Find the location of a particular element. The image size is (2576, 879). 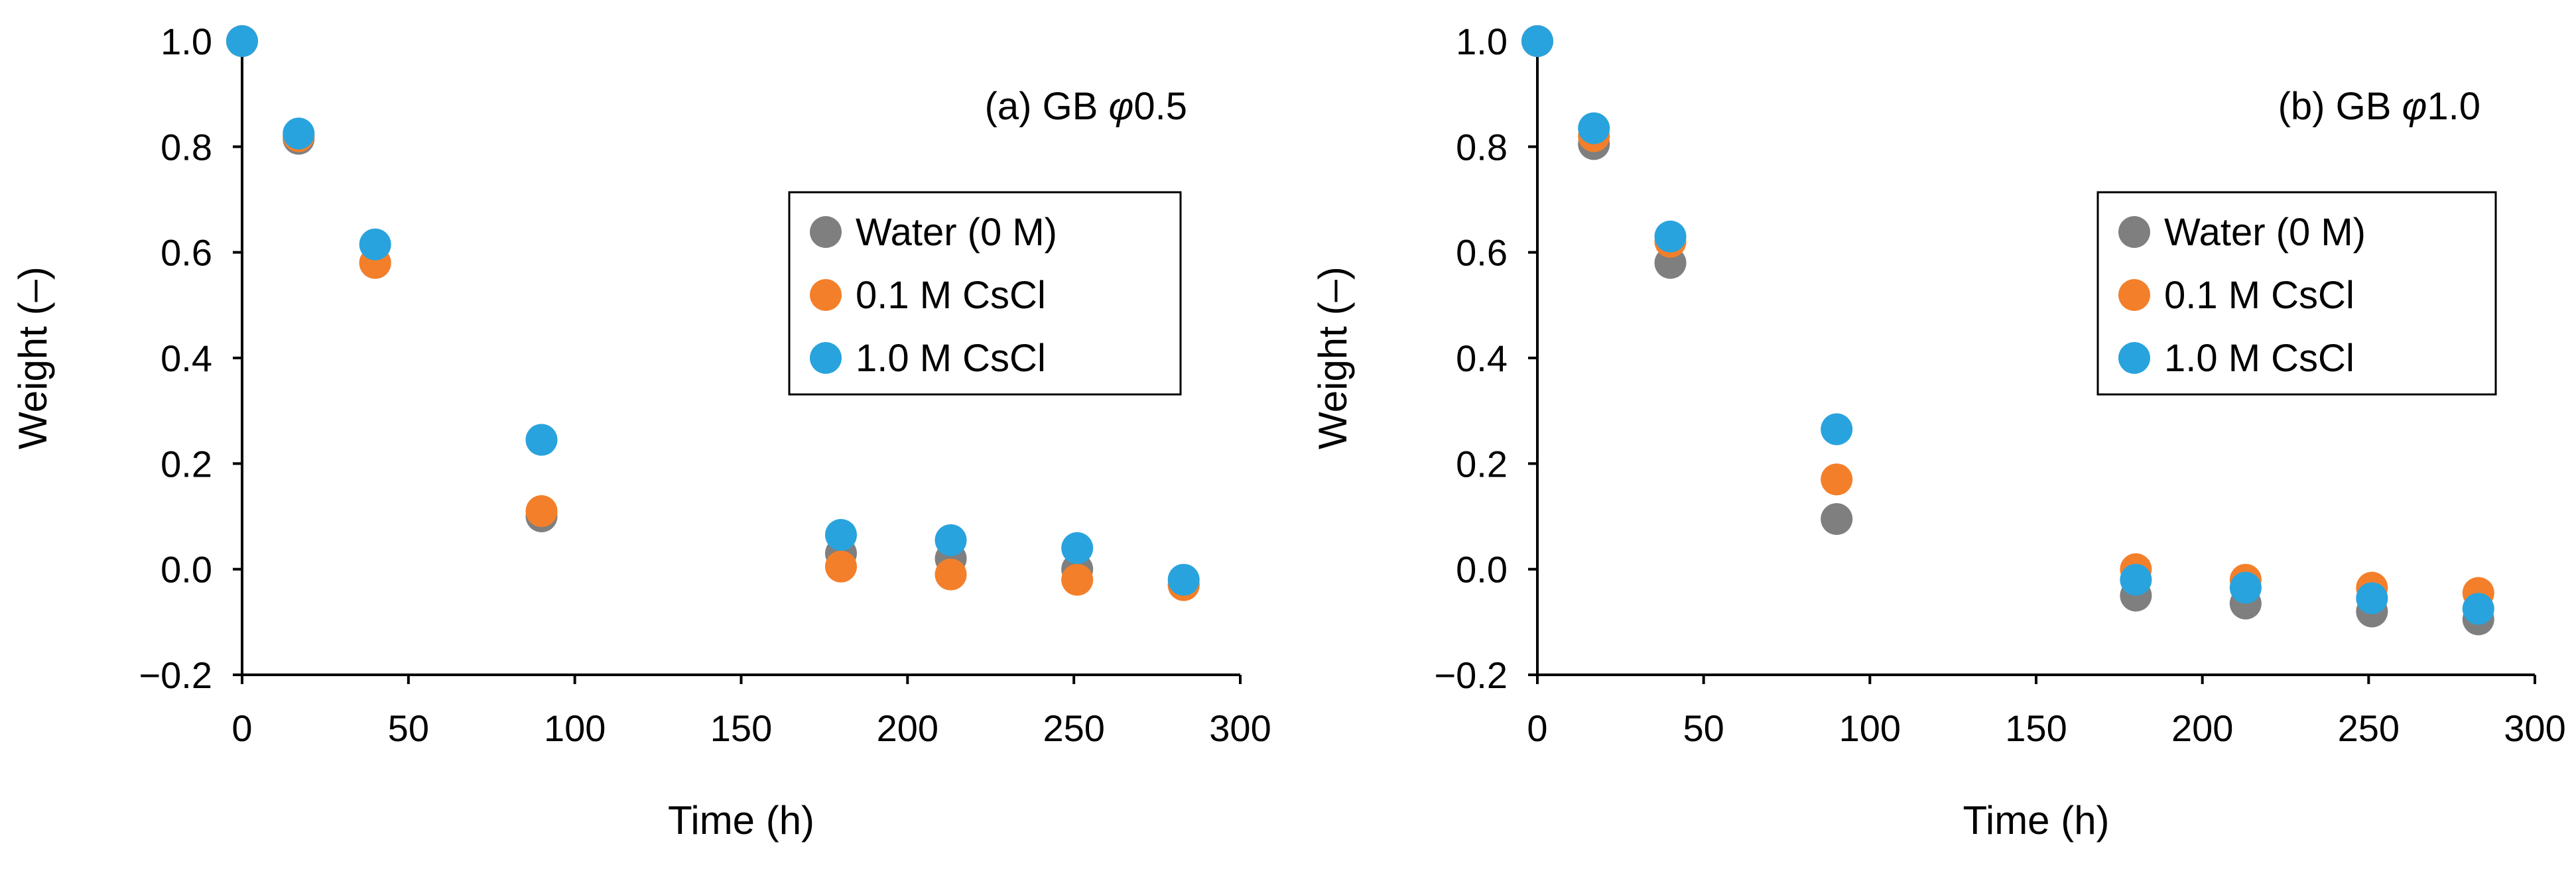

panel-title: (a) GB φ0.5 is located at coordinates (1086, 106).